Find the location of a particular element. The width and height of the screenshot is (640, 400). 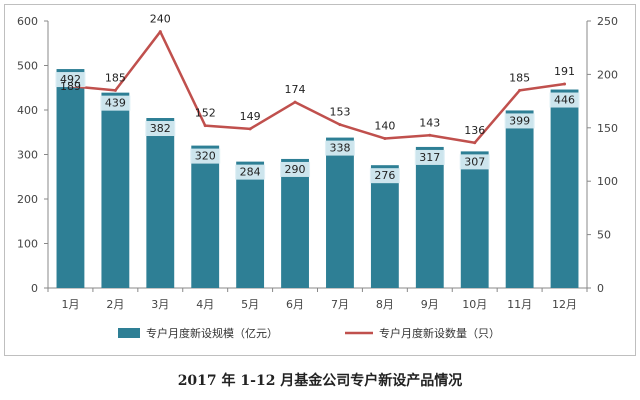

y-left-tick-label: 100 is located at coordinates (27, 244).